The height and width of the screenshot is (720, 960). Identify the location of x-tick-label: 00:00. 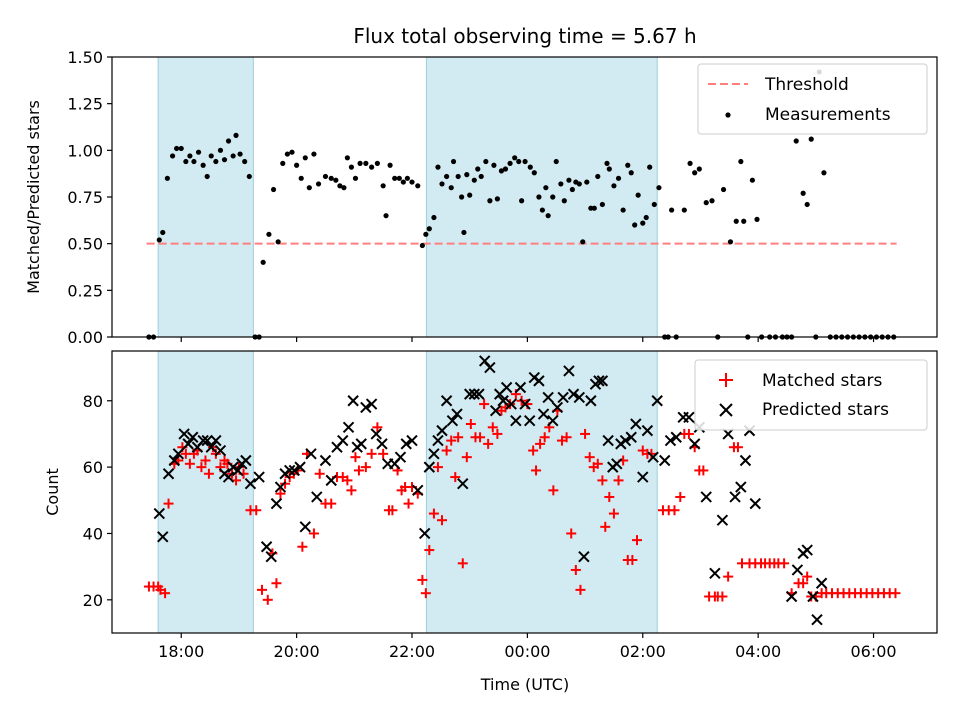
(527, 651).